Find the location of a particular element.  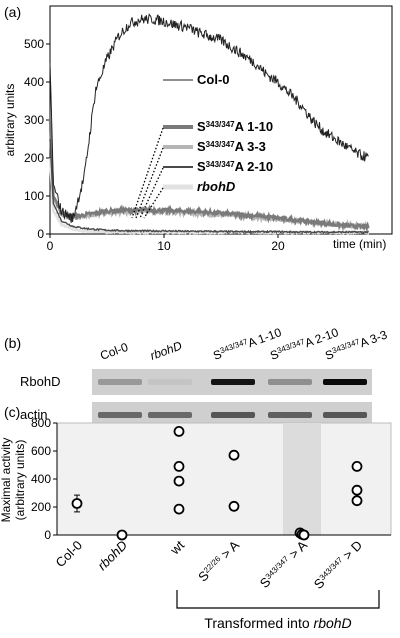

panel-c-y-tick-label: 400 is located at coordinates (41, 479).